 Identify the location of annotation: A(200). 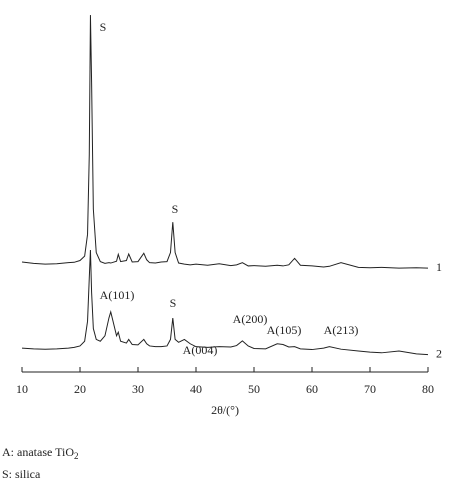
(250, 319).